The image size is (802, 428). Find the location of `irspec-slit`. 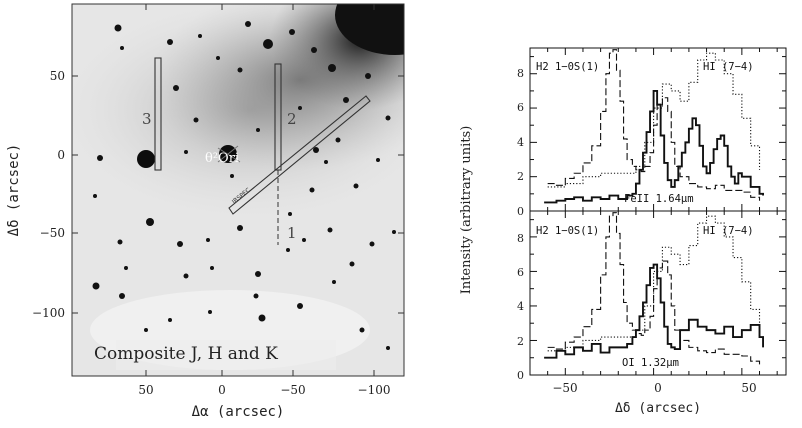

irspec-slit is located at coordinates (299, 155).